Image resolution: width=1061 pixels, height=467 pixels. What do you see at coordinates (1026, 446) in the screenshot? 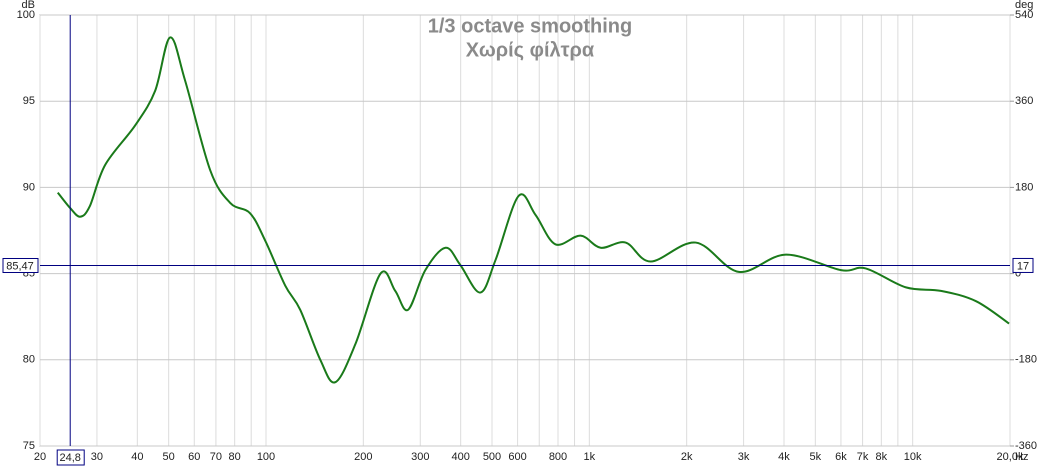
I see `y2-tick-label: -360` at bounding box center [1026, 446].